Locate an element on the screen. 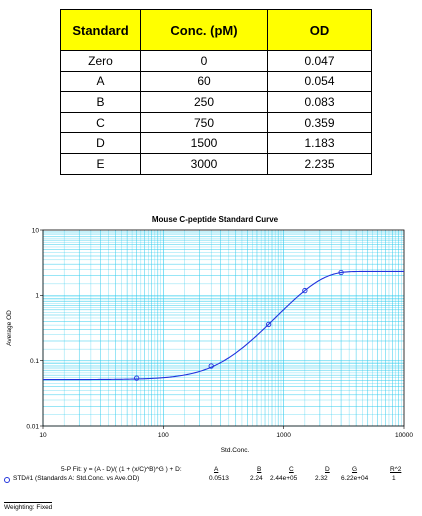 Image resolution: width=422 pixels, height=516 pixels. y-tick-label: 10 is located at coordinates (36, 230).